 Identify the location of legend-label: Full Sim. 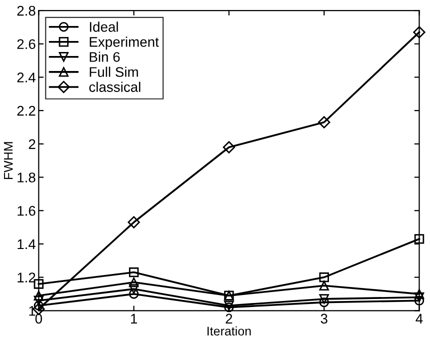
(114, 71).